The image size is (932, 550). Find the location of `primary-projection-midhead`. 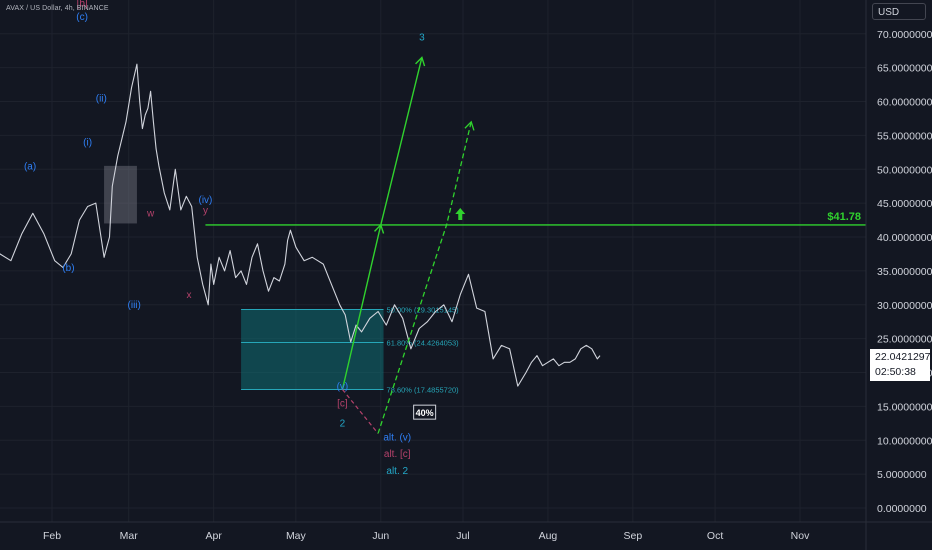

primary-projection-midhead is located at coordinates (379, 228).